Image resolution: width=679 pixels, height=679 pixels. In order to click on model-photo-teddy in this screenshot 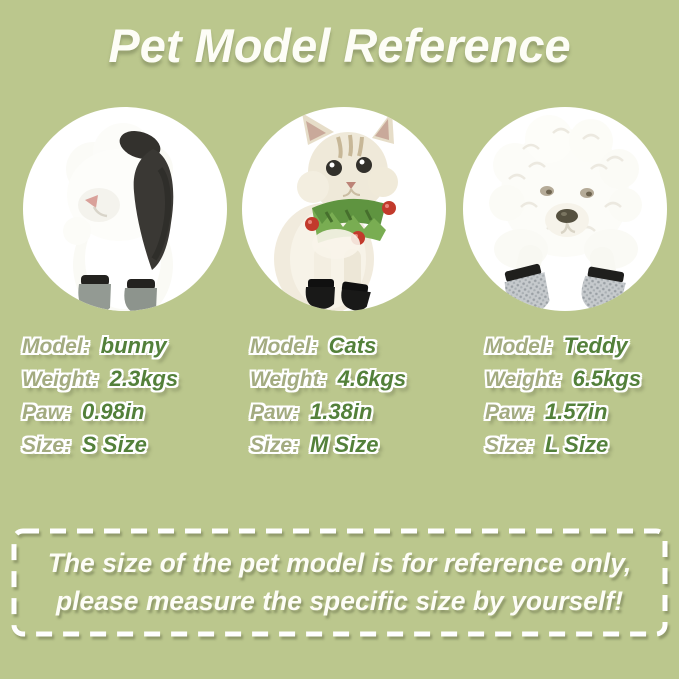, I will do `click(565, 209)`.